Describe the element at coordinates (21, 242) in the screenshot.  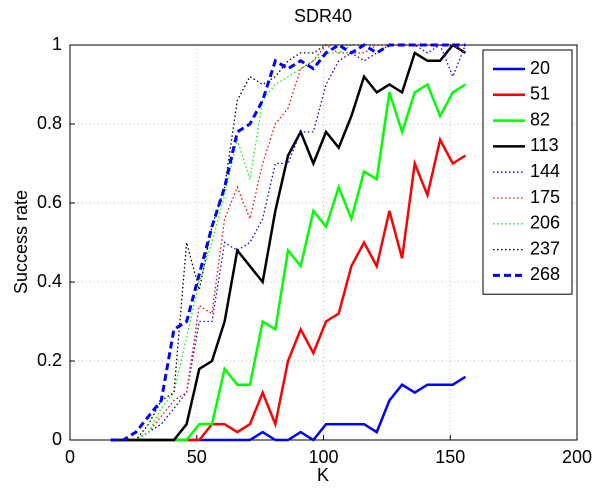
I see `y-axis-label: Success rate` at that location.